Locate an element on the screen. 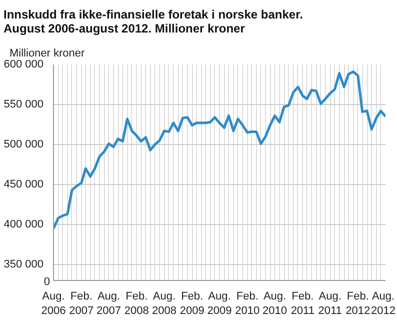 The image size is (397, 321). y-tick-label: 350 000 is located at coordinates (24, 264).